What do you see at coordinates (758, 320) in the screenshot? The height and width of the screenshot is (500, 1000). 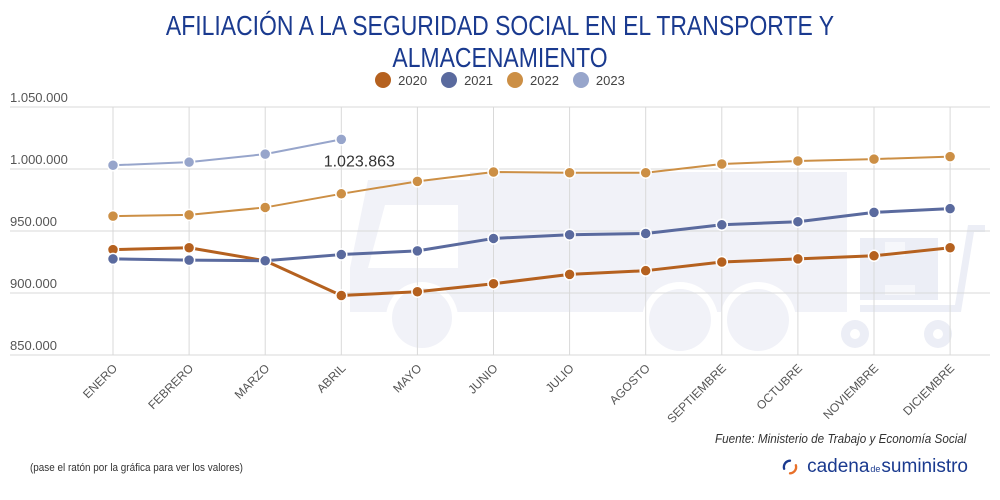 I see `truck-wheel-rear-2-inner` at bounding box center [758, 320].